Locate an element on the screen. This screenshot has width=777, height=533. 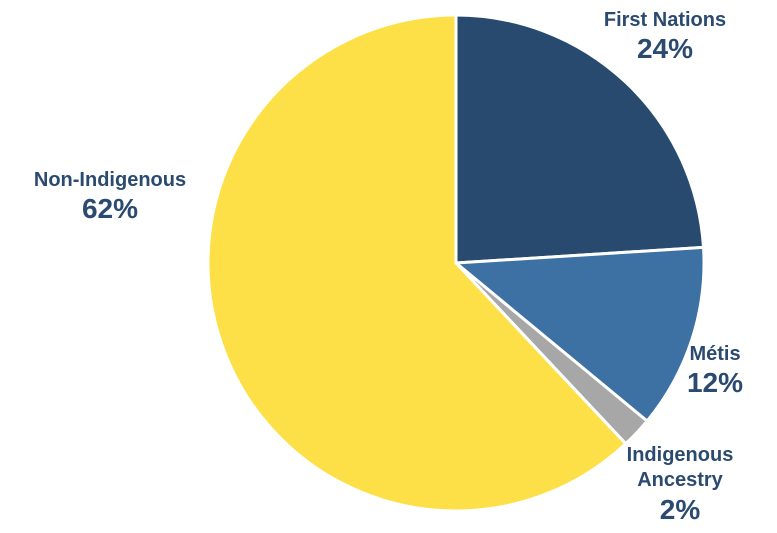
label-first-nations-percent: 24% is located at coordinates (665, 48).